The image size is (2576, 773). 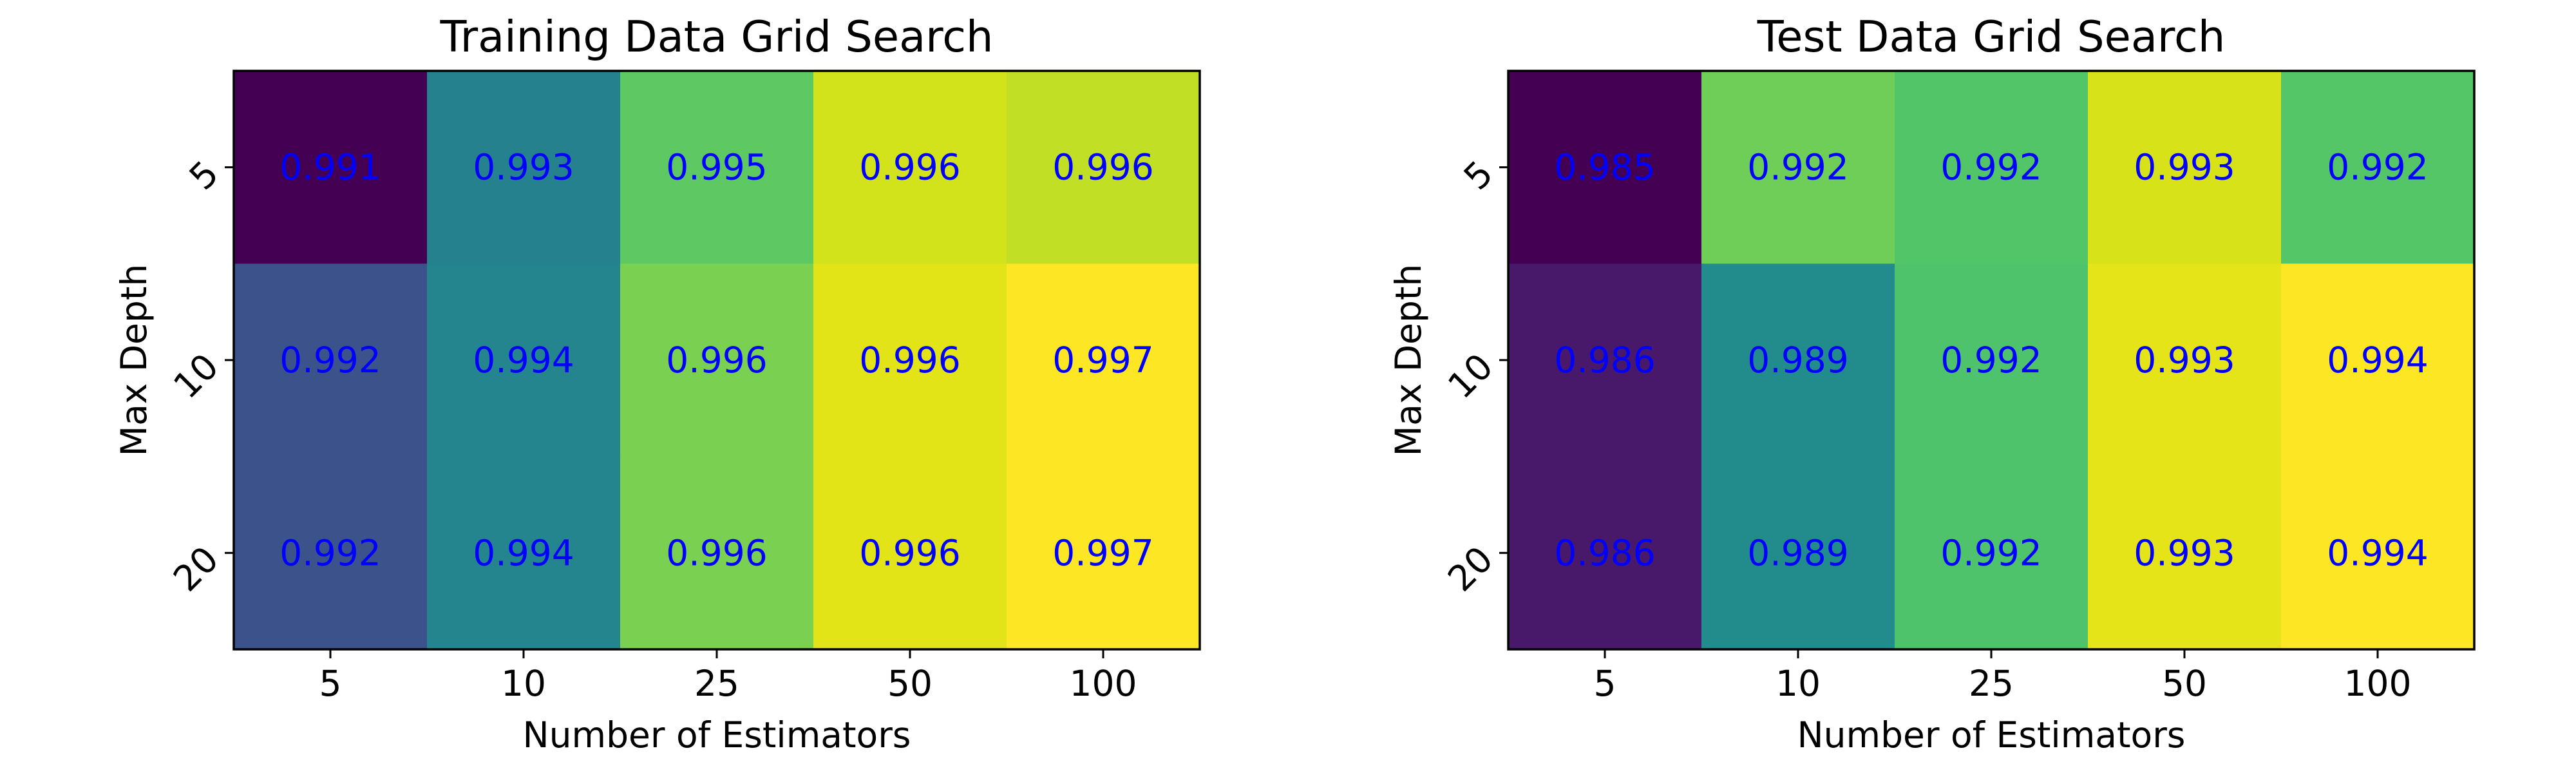 What do you see at coordinates (331, 684) in the screenshot?
I see `training-x-tick-label: 5` at bounding box center [331, 684].